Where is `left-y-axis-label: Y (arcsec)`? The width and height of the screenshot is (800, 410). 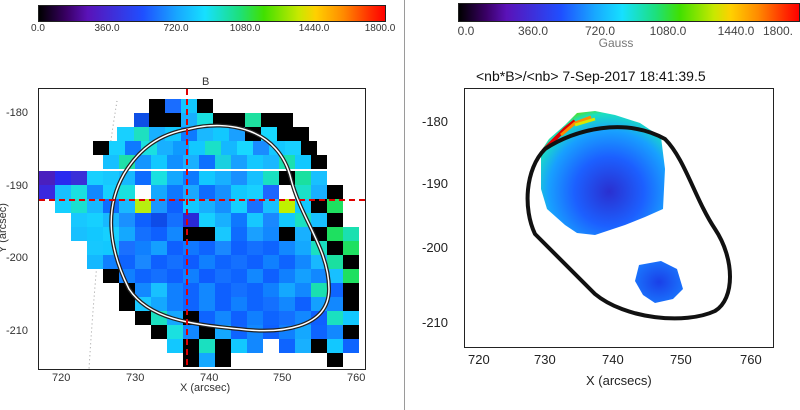 left-y-axis-label: Y (arcsec) is located at coordinates (4, 228).